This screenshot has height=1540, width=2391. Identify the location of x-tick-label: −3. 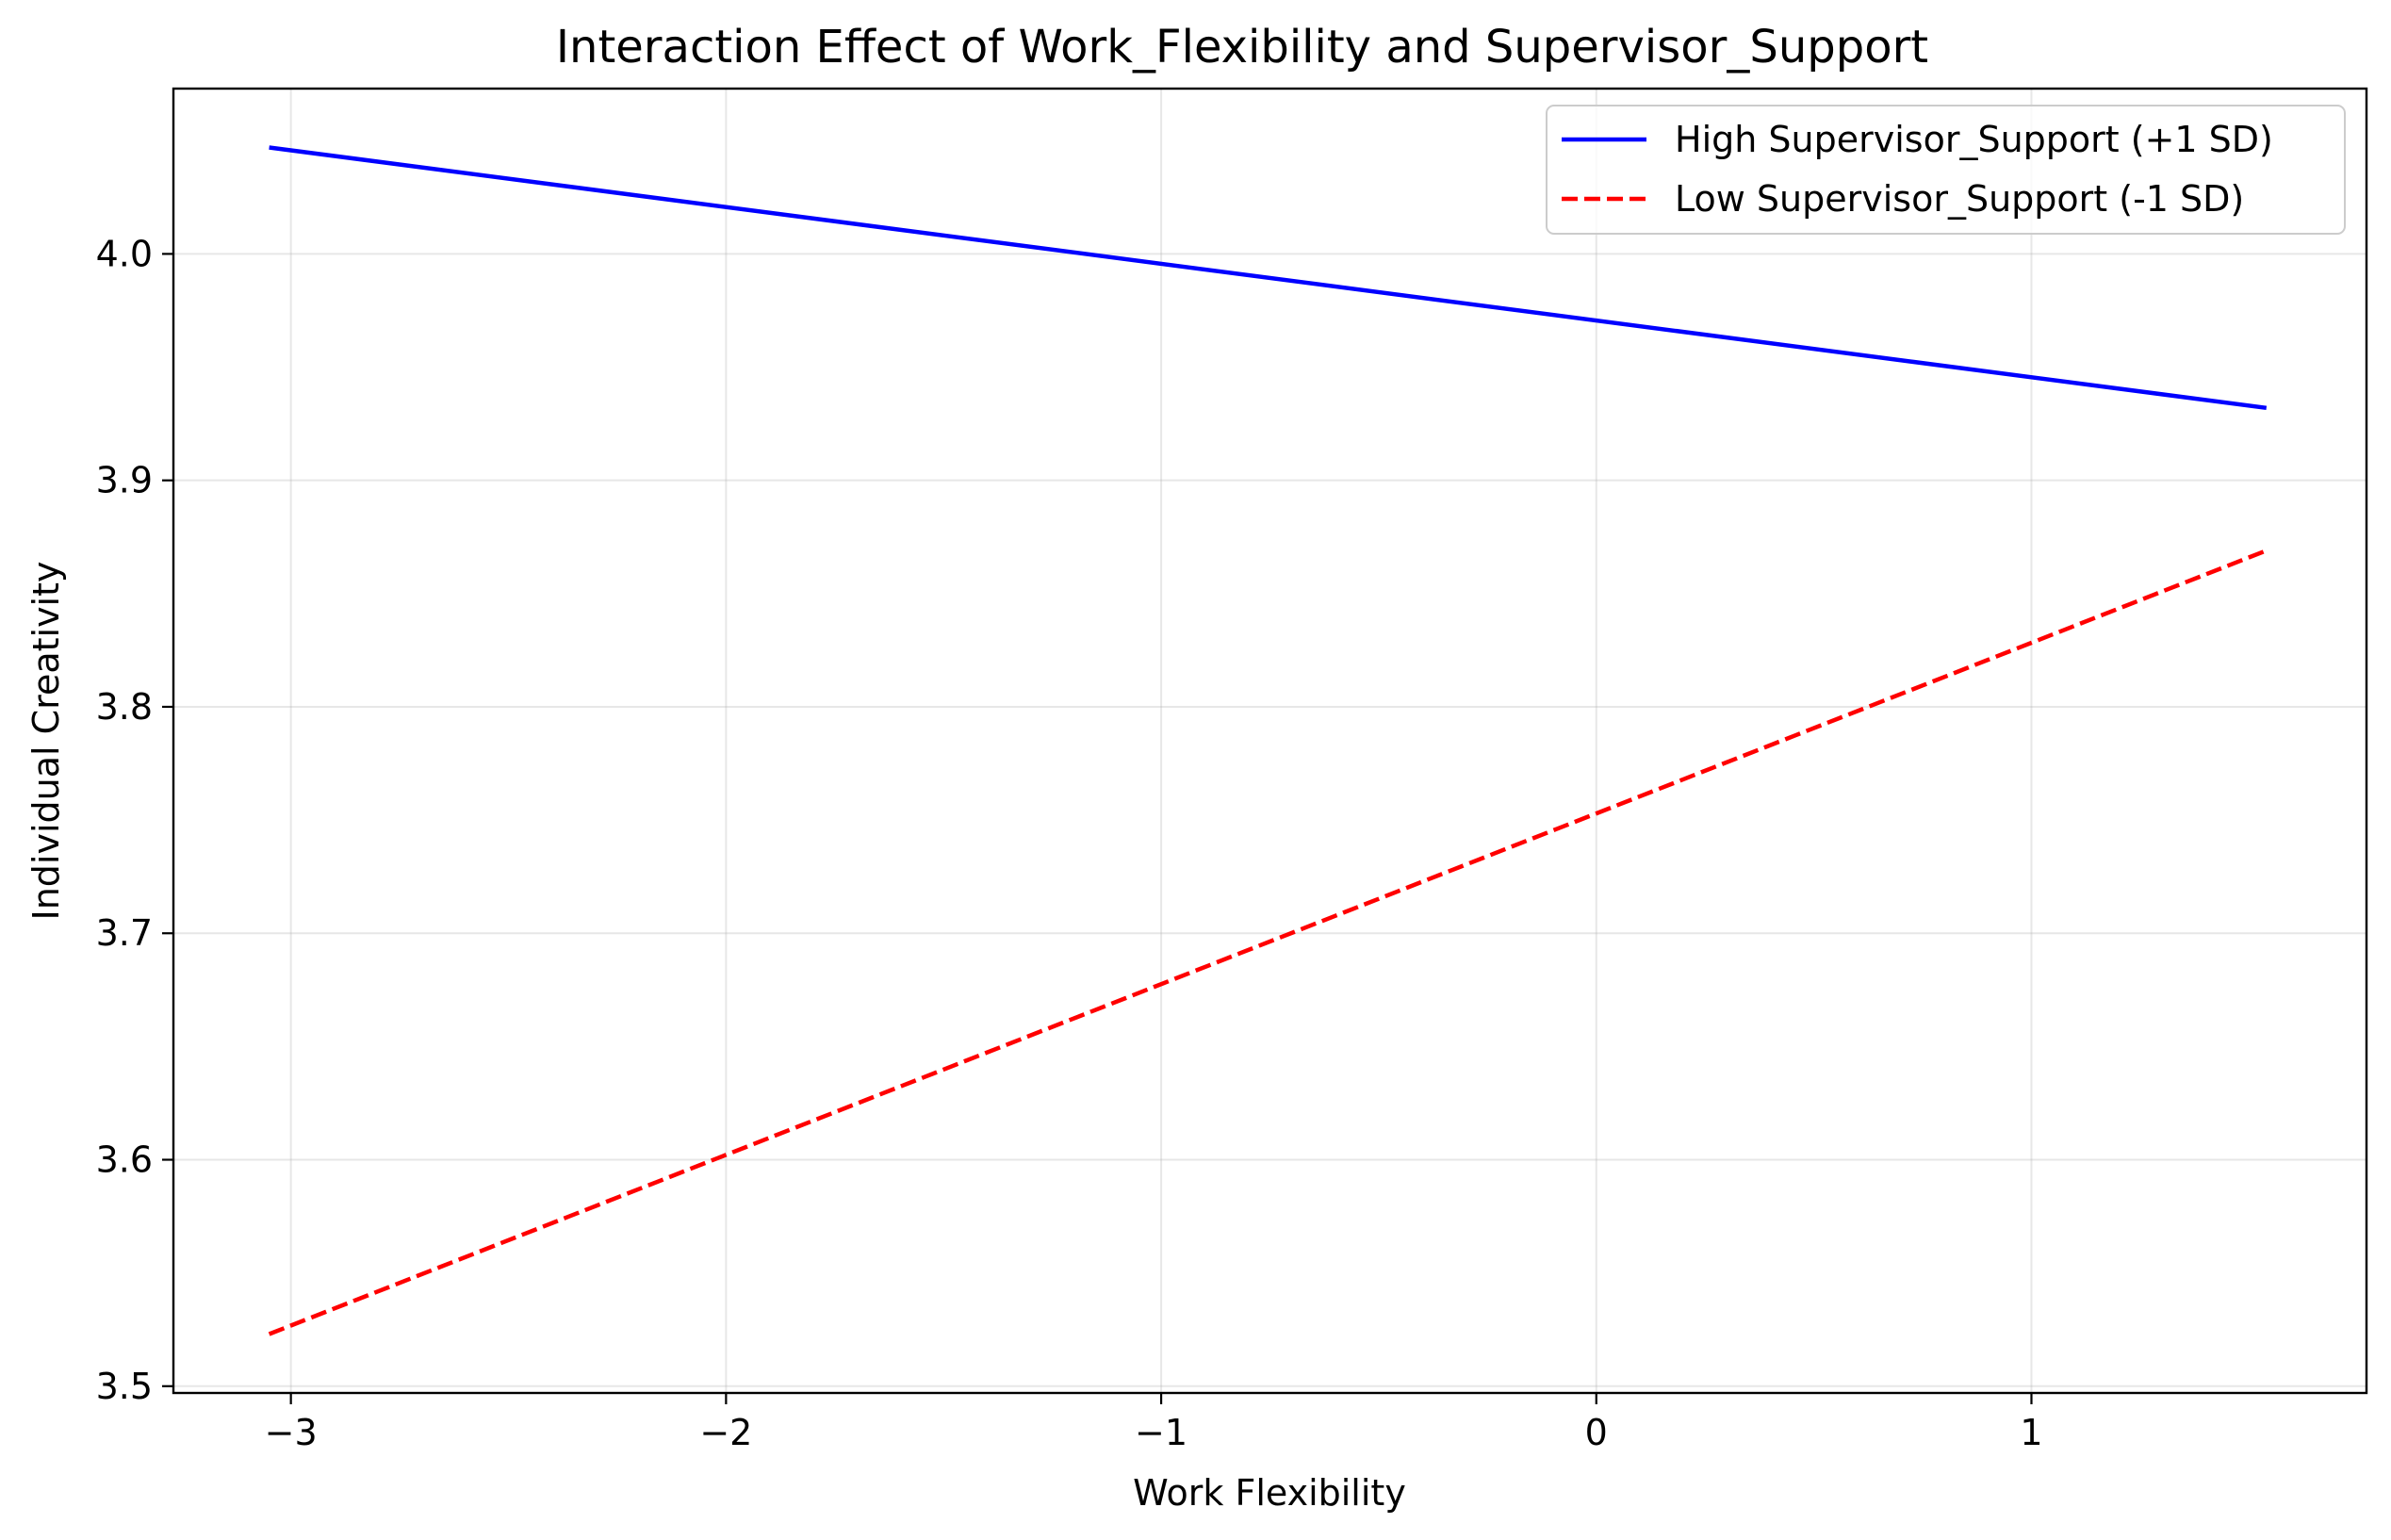
(291, 1432).